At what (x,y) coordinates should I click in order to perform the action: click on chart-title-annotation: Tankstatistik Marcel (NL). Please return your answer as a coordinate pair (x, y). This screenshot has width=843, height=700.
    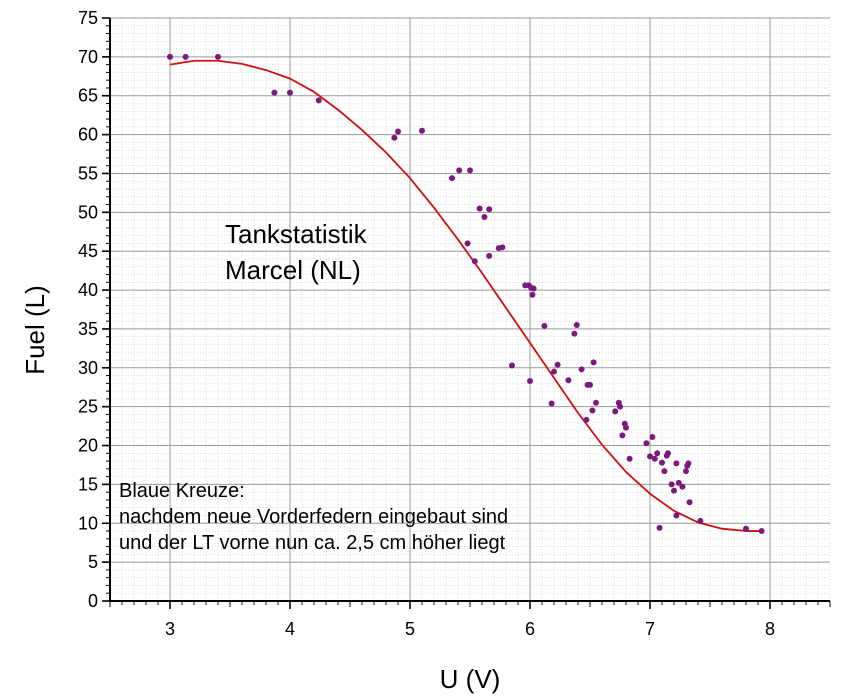
    Looking at the image, I should click on (296, 252).